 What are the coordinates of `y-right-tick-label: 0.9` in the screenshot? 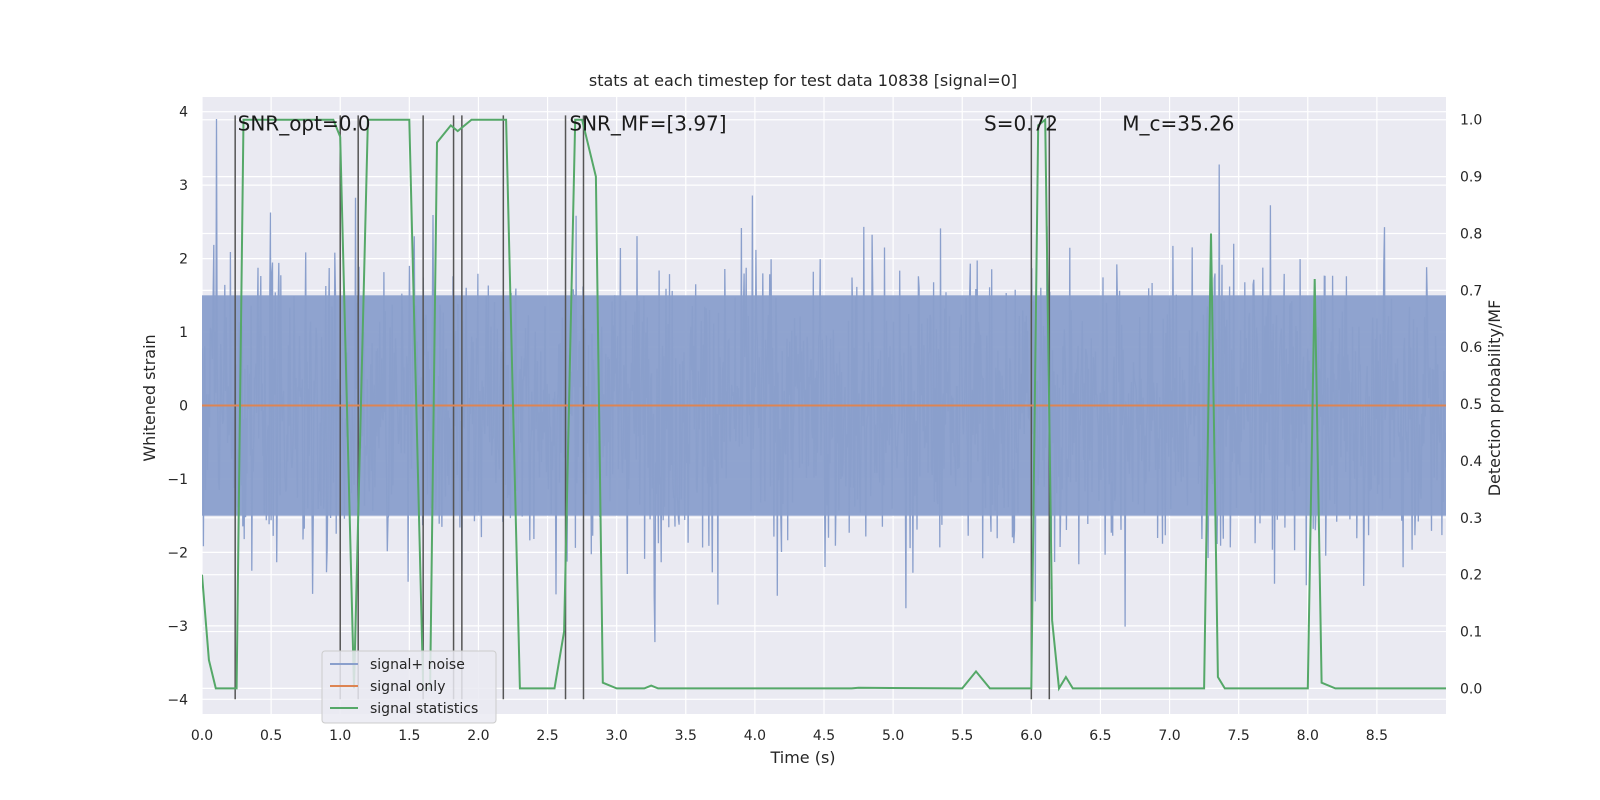 It's located at (1471, 178).